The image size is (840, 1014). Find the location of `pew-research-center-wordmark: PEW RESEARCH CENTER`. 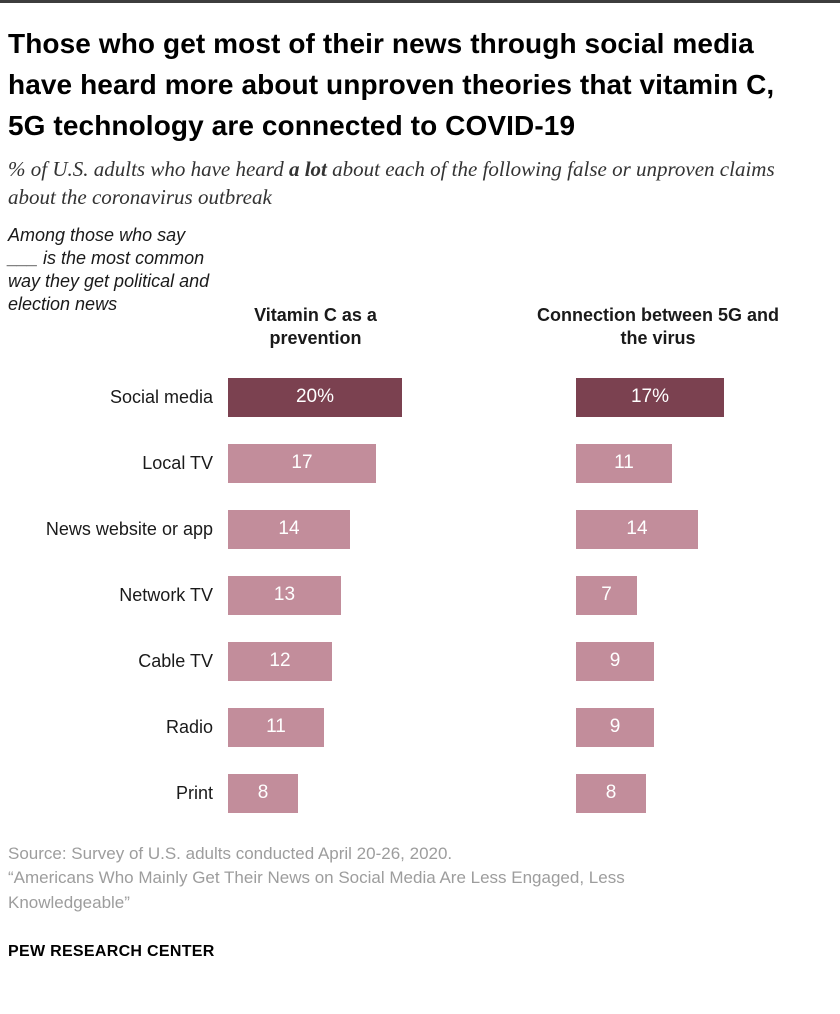

pew-research-center-wordmark: PEW RESEARCH CENTER is located at coordinates (111, 951).